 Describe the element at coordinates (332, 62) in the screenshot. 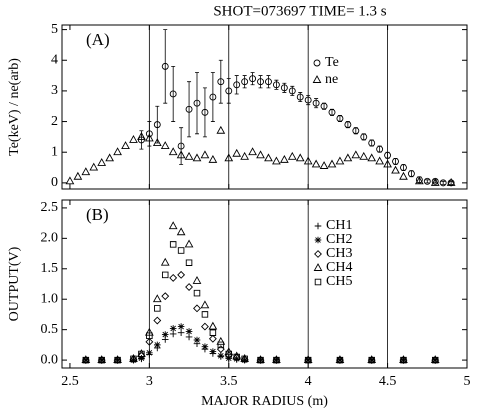

I see `legend-label: Te` at that location.